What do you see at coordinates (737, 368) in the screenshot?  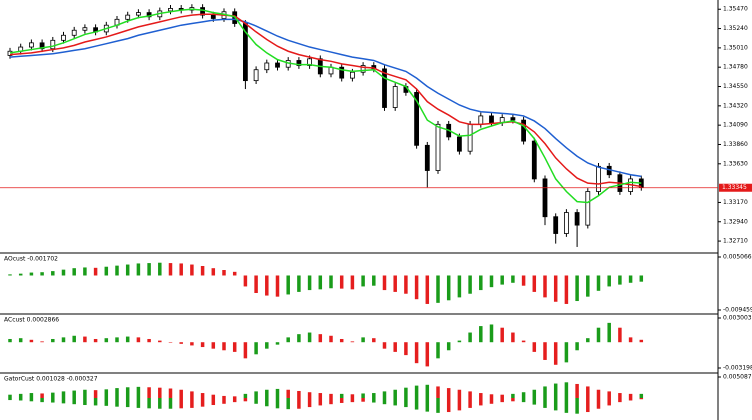 I see `y-tick-label: -0.0031988` at bounding box center [737, 368].